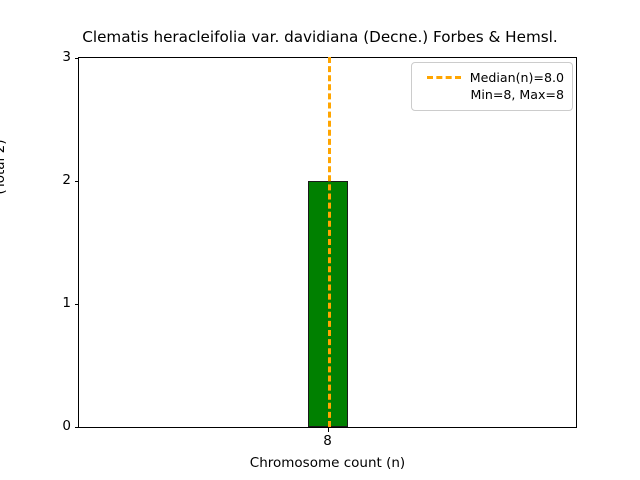  What do you see at coordinates (516, 77) in the screenshot?
I see `legend-item-label: Median(n)=8.0` at bounding box center [516, 77].